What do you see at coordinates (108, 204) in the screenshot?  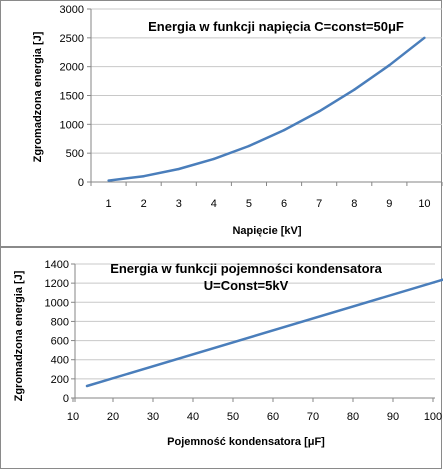 I see `x-tick-label: 1` at bounding box center [108, 204].